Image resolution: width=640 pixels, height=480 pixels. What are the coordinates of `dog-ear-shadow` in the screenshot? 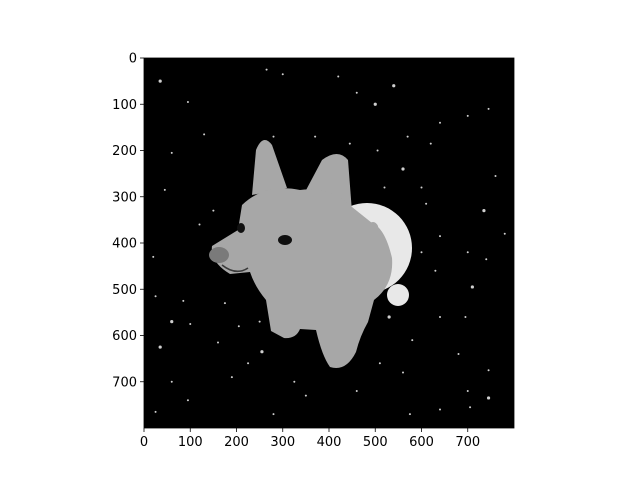 It's located at (241, 228).